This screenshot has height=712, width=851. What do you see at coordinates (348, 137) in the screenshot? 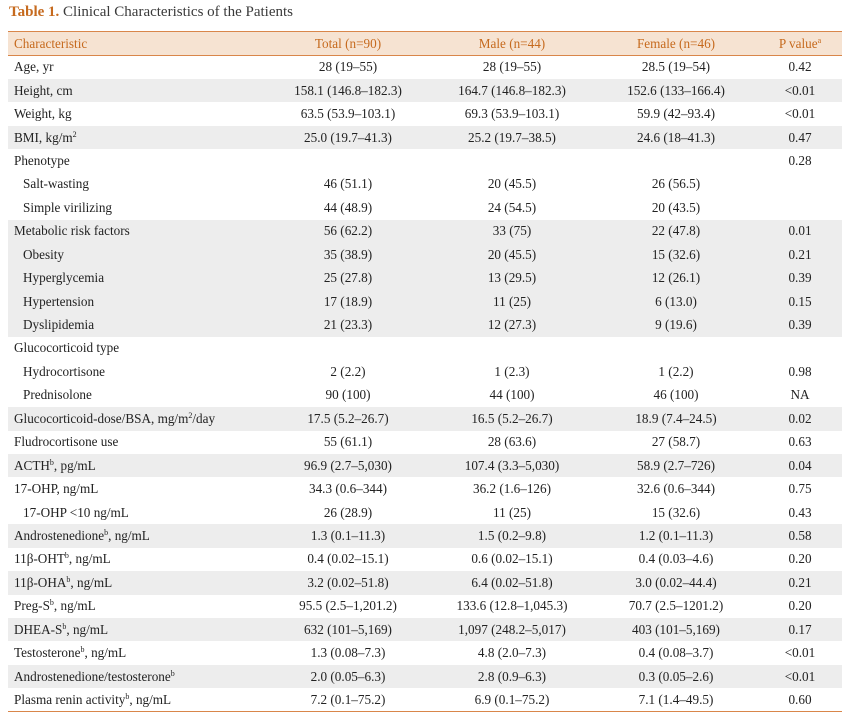
I see `cell-total: 25.0 (19.7–41.3)` at bounding box center [348, 137].